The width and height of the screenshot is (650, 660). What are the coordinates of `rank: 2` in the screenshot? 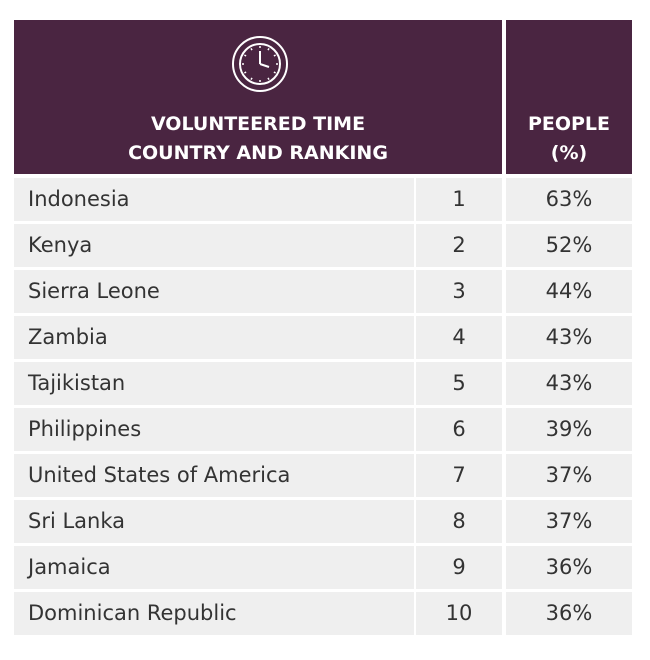 It's located at (459, 245).